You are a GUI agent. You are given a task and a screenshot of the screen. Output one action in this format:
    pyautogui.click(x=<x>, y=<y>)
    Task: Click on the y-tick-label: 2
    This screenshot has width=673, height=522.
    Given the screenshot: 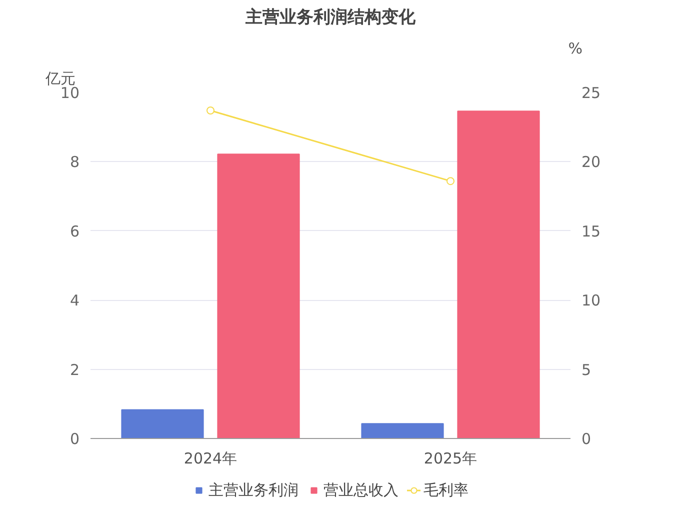 What is the action you would take?
    pyautogui.click(x=75, y=369)
    